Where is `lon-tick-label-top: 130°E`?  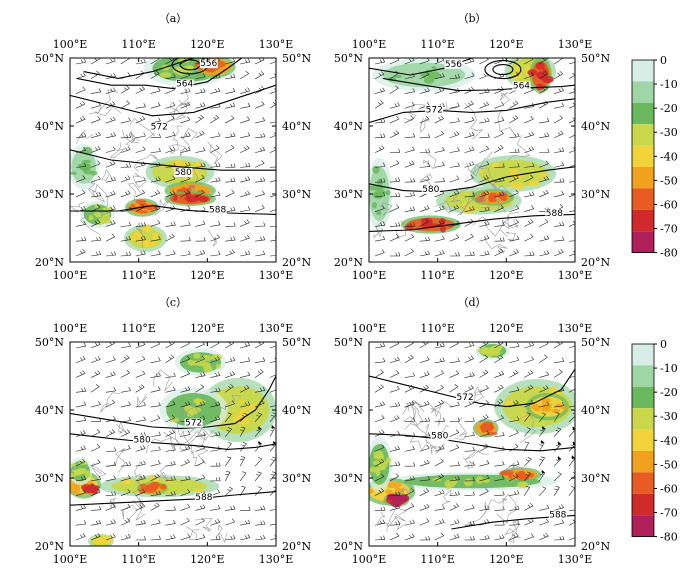 lon-tick-label-top: 130°E is located at coordinates (276, 328).